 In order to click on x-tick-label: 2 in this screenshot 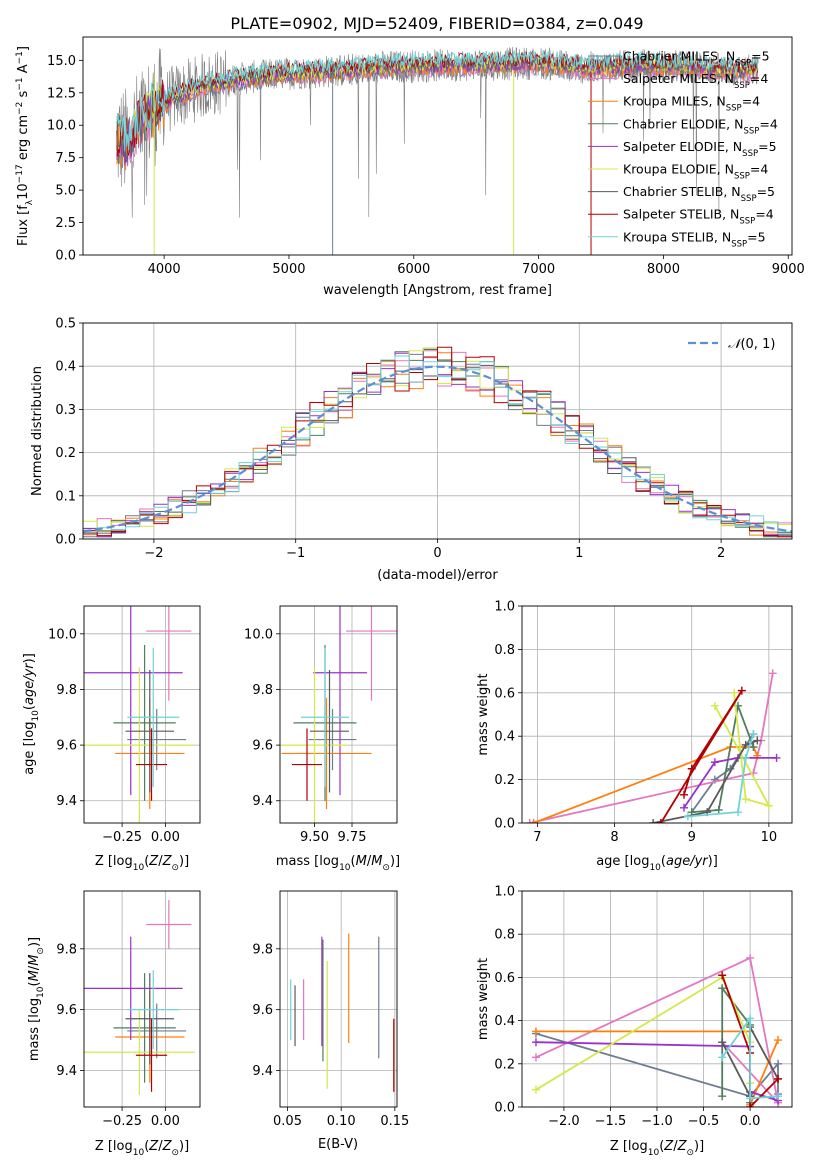, I will do `click(721, 553)`.